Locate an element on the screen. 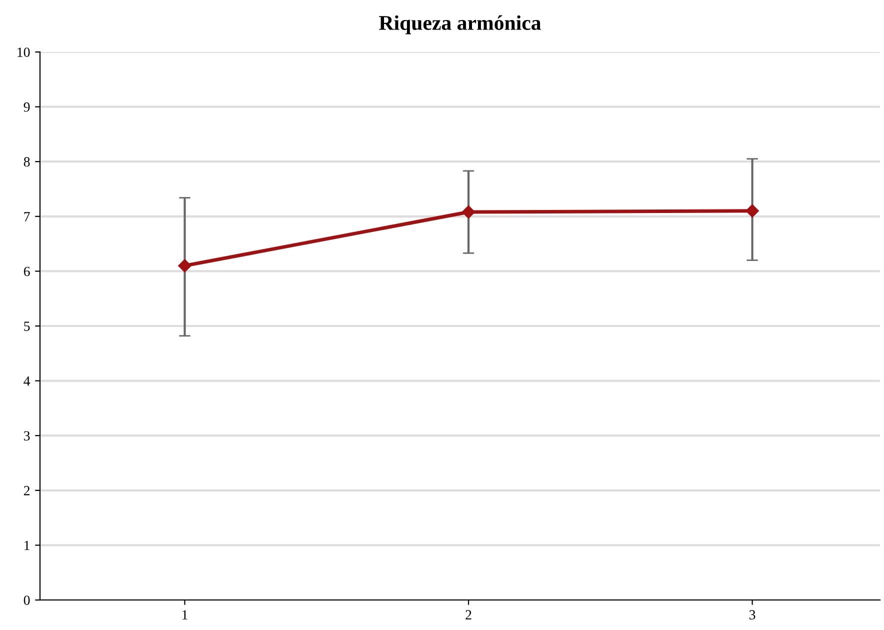 The height and width of the screenshot is (630, 884). y-tick-label: 0 is located at coordinates (27, 600).